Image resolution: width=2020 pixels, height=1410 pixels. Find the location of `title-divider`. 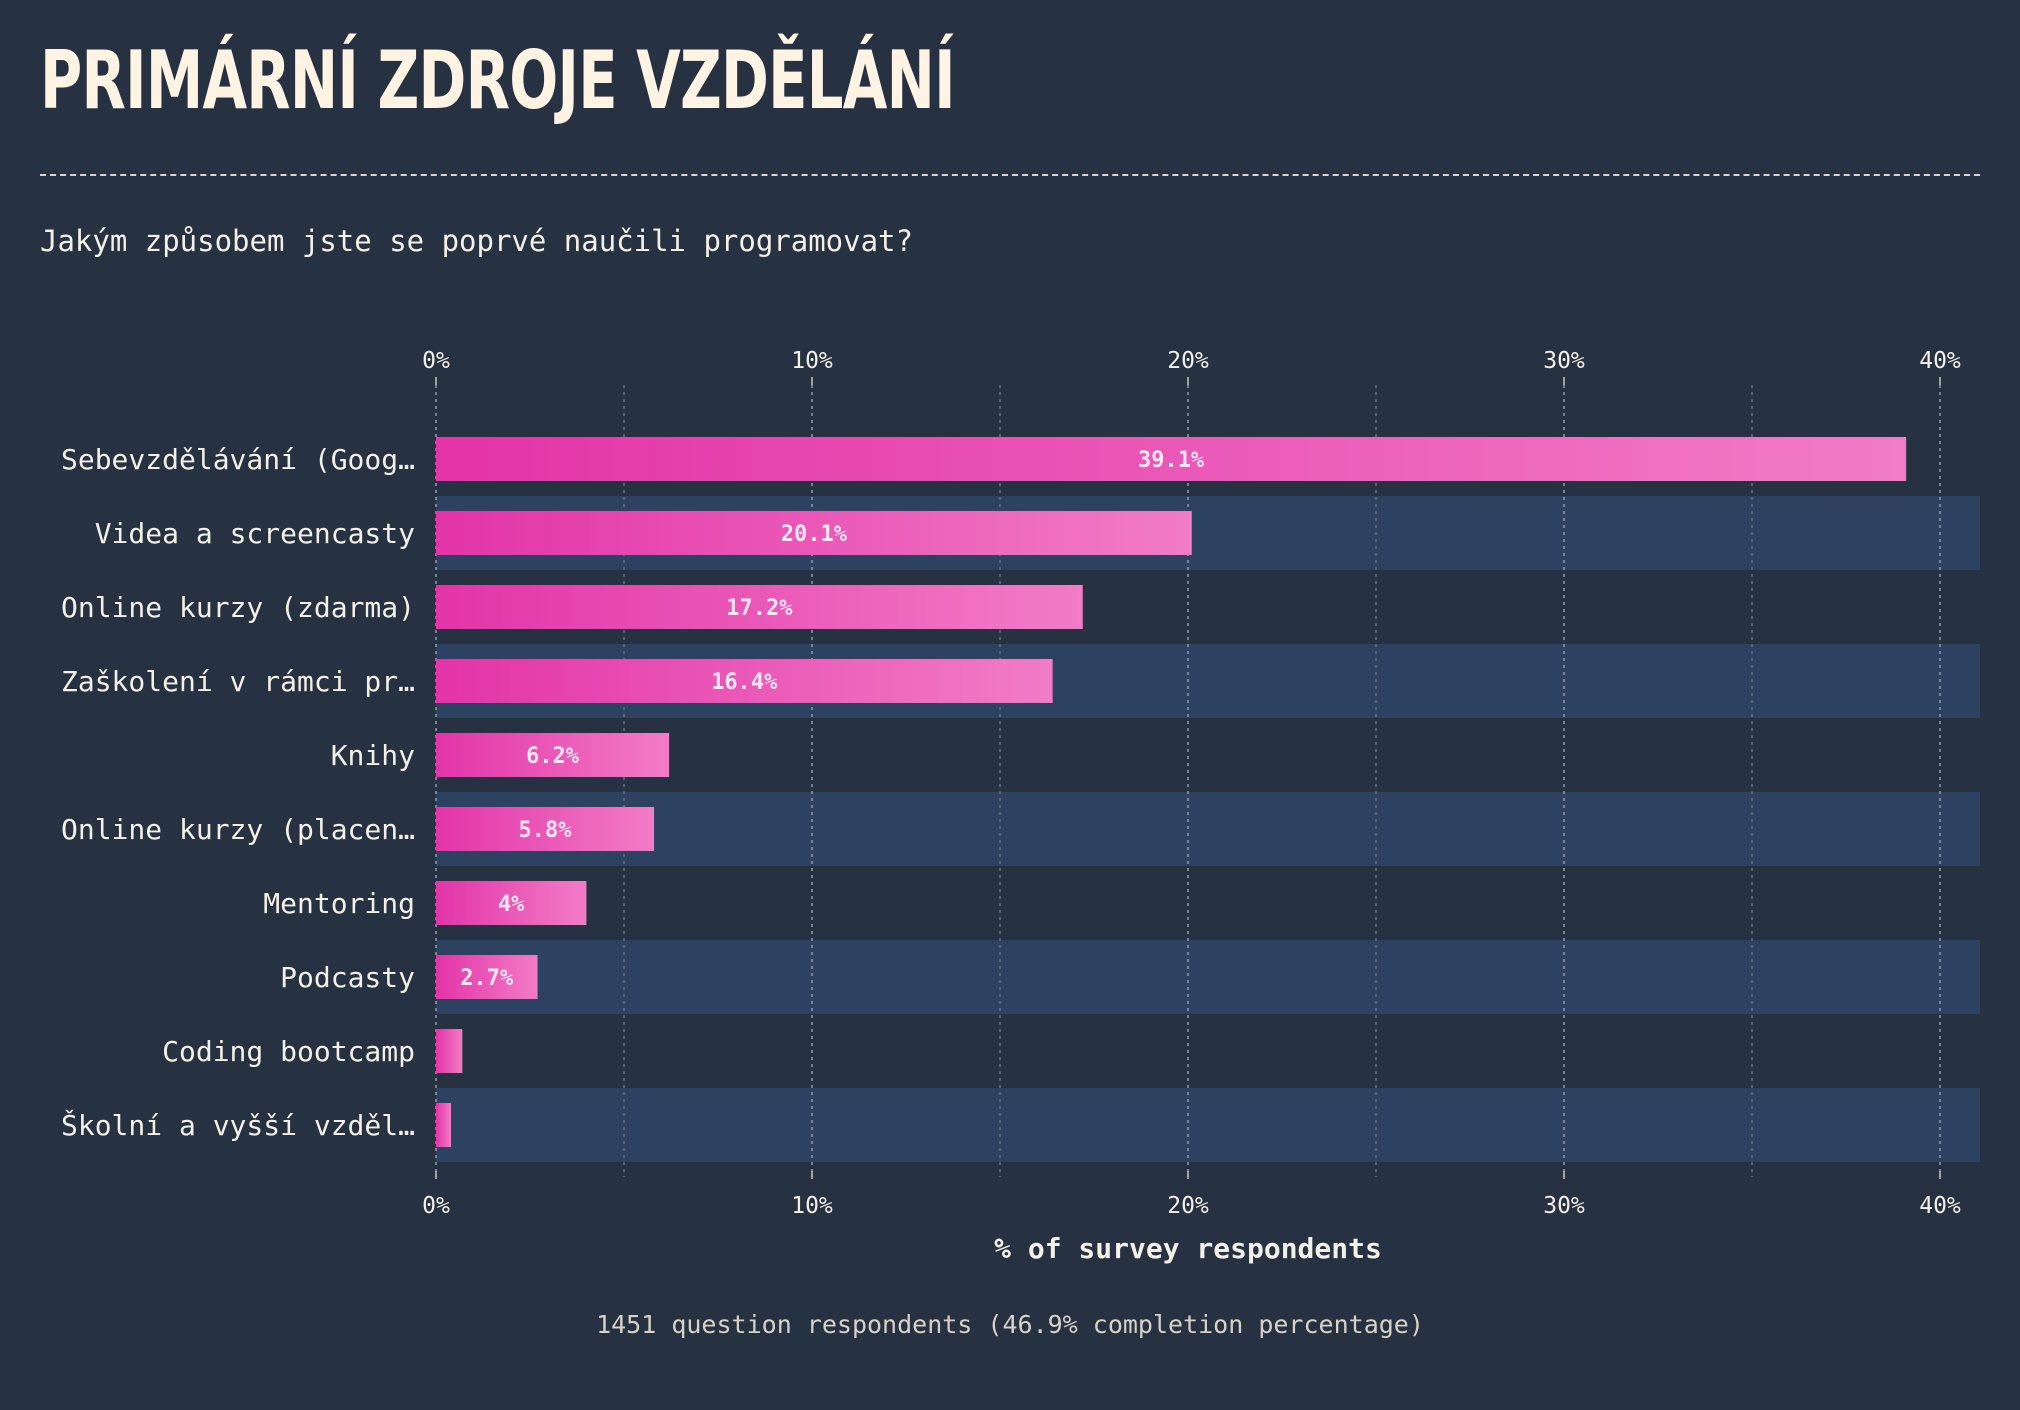

title-divider is located at coordinates (1010, 175).